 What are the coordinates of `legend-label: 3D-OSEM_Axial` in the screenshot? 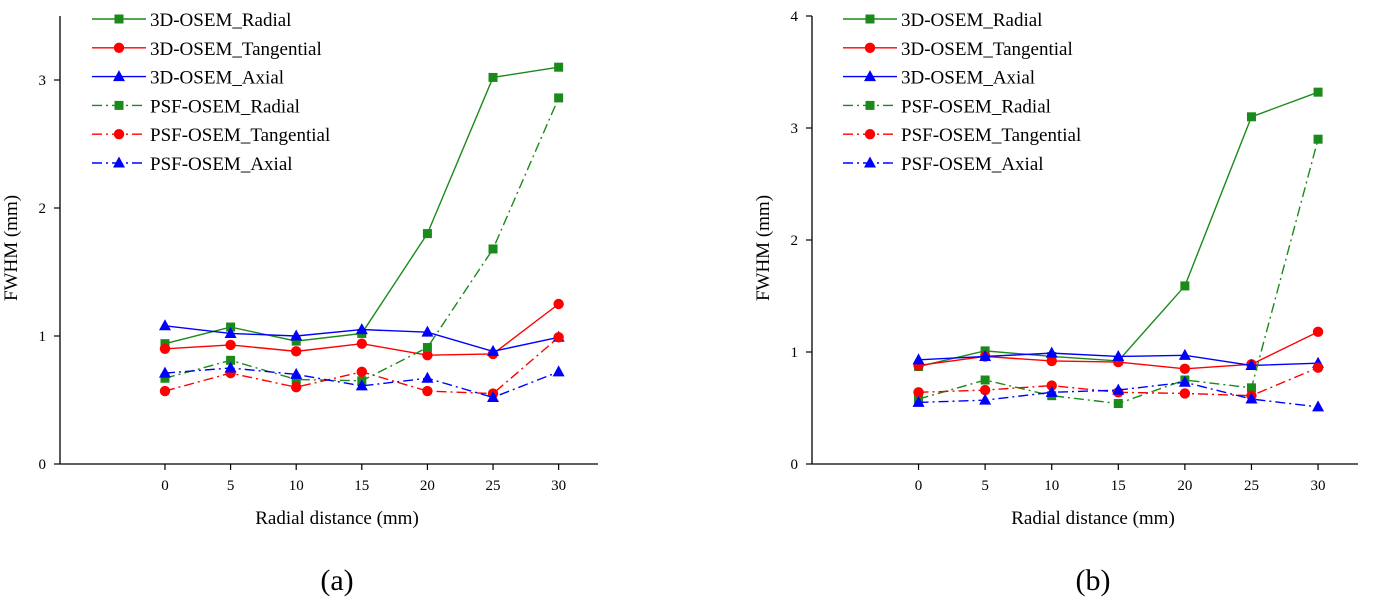 It's located at (217, 78).